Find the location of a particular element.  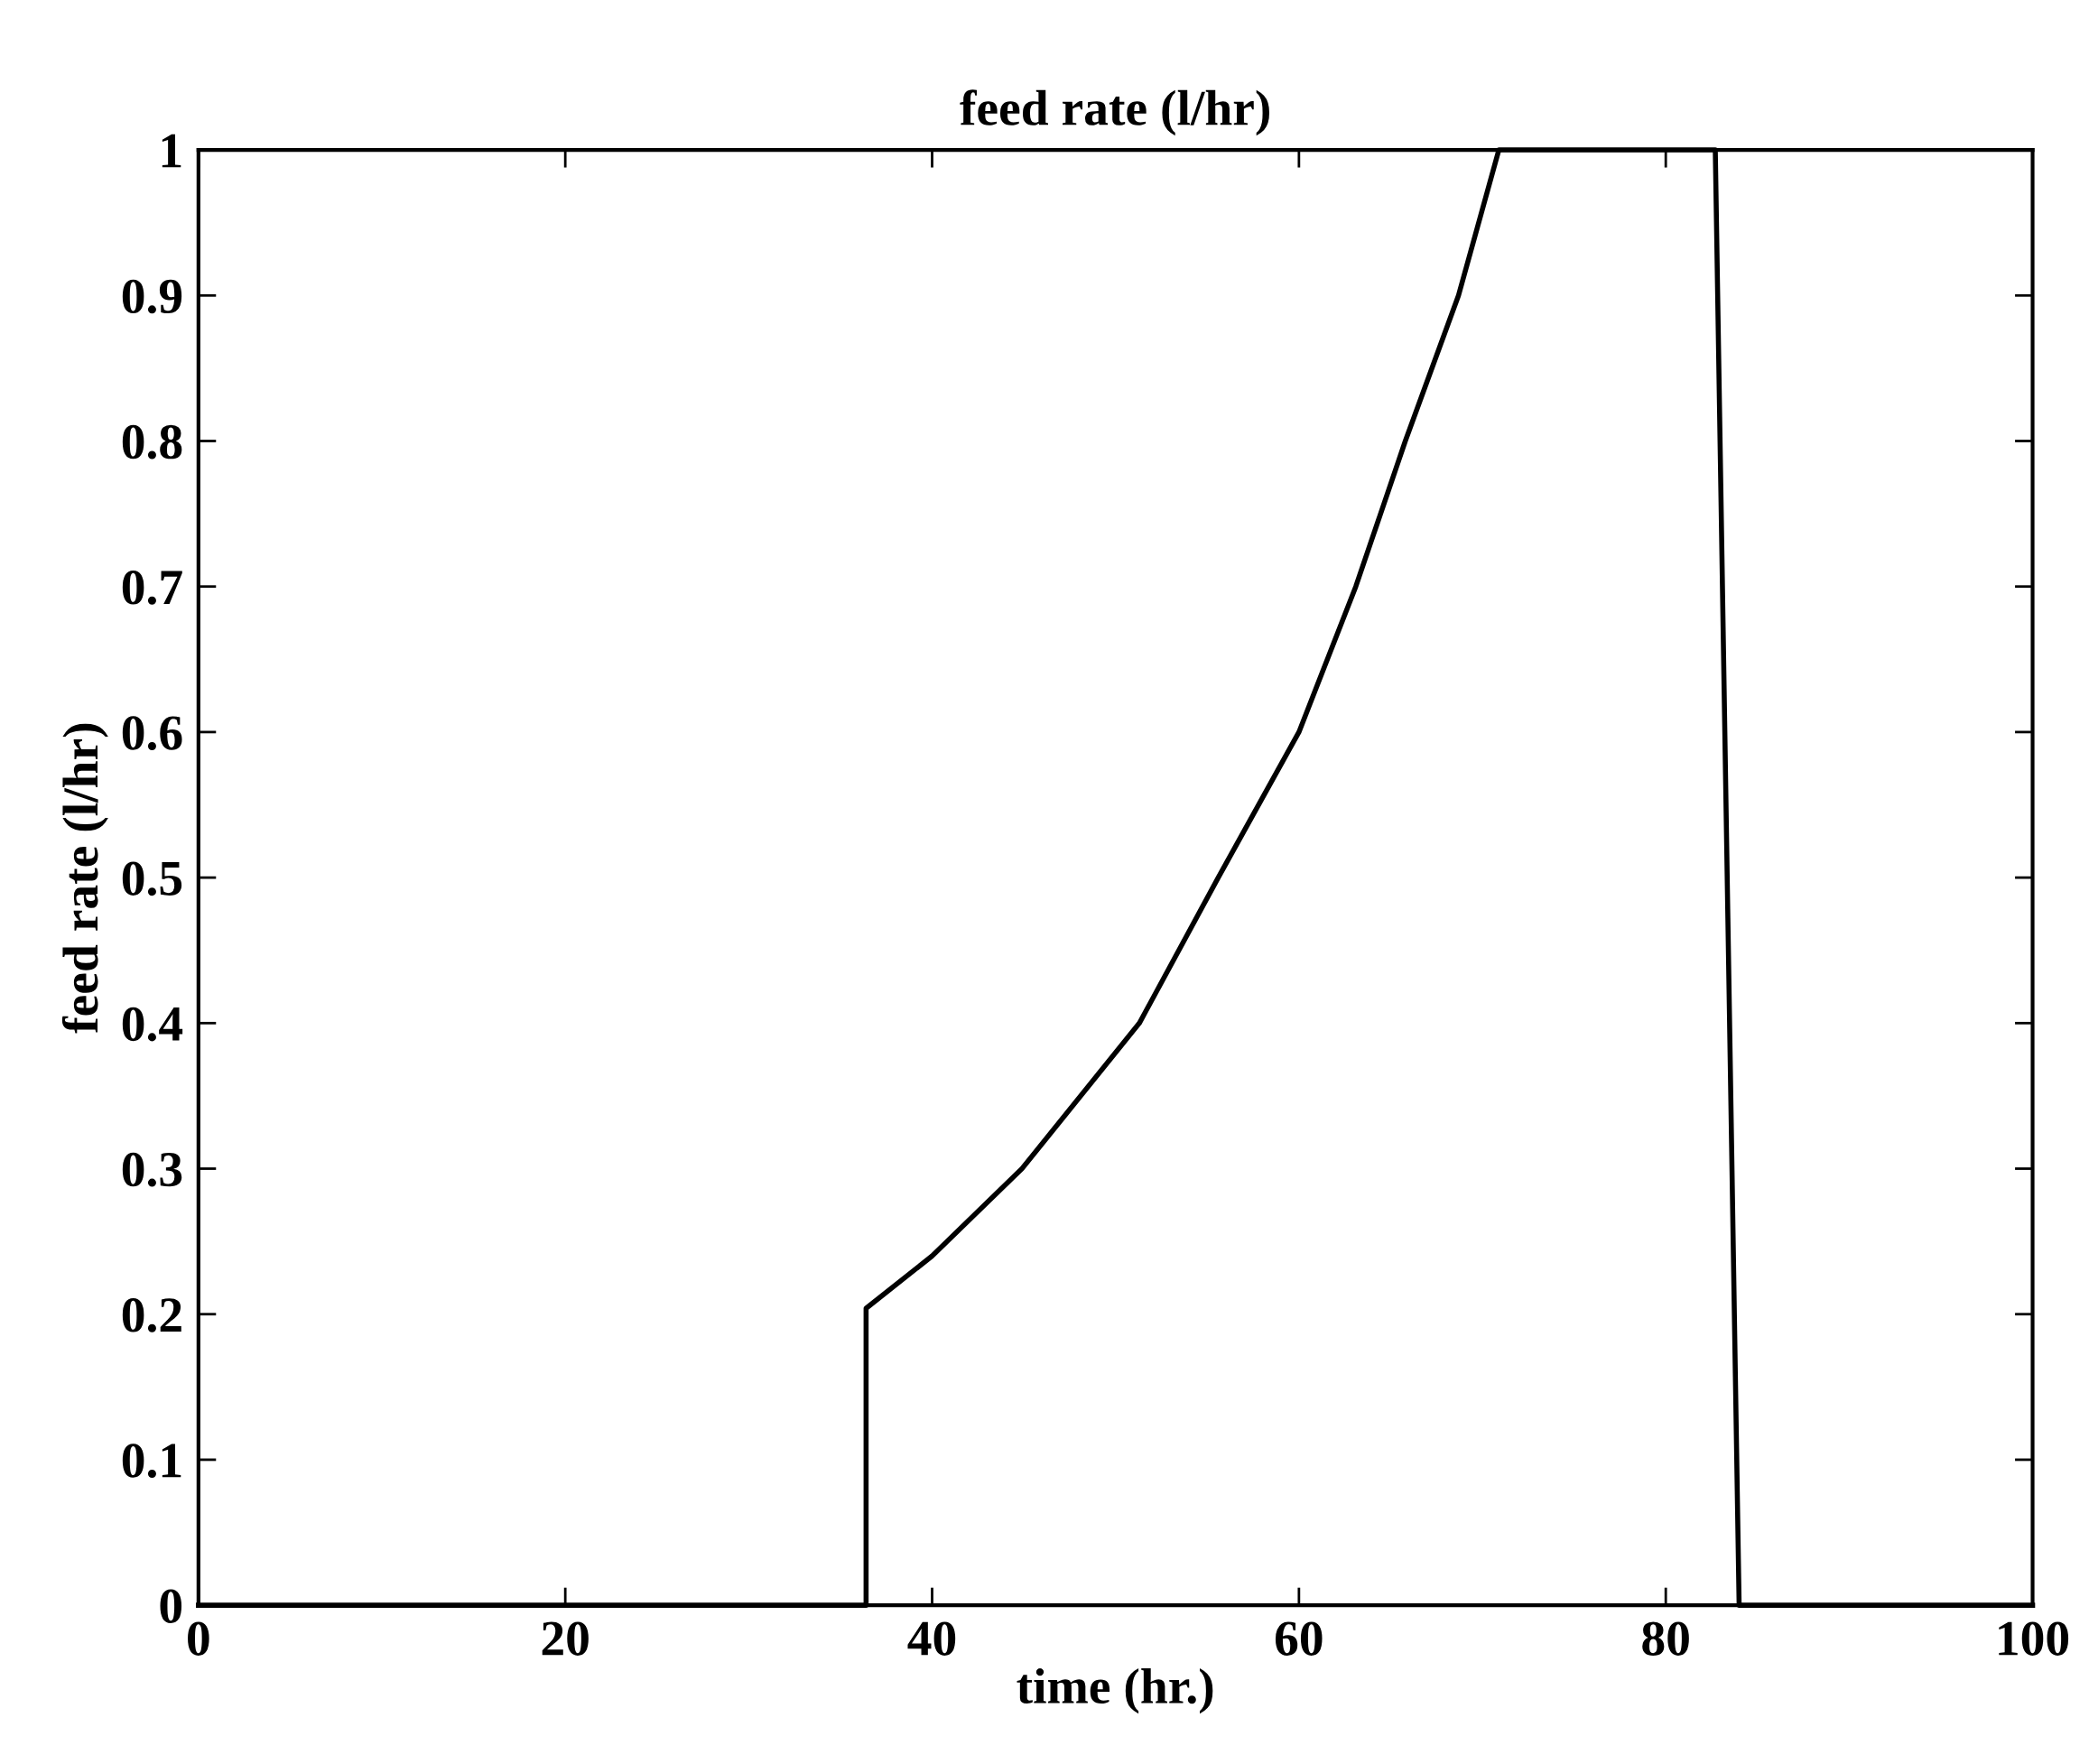

y-tick-label: 0 is located at coordinates (171, 1606).